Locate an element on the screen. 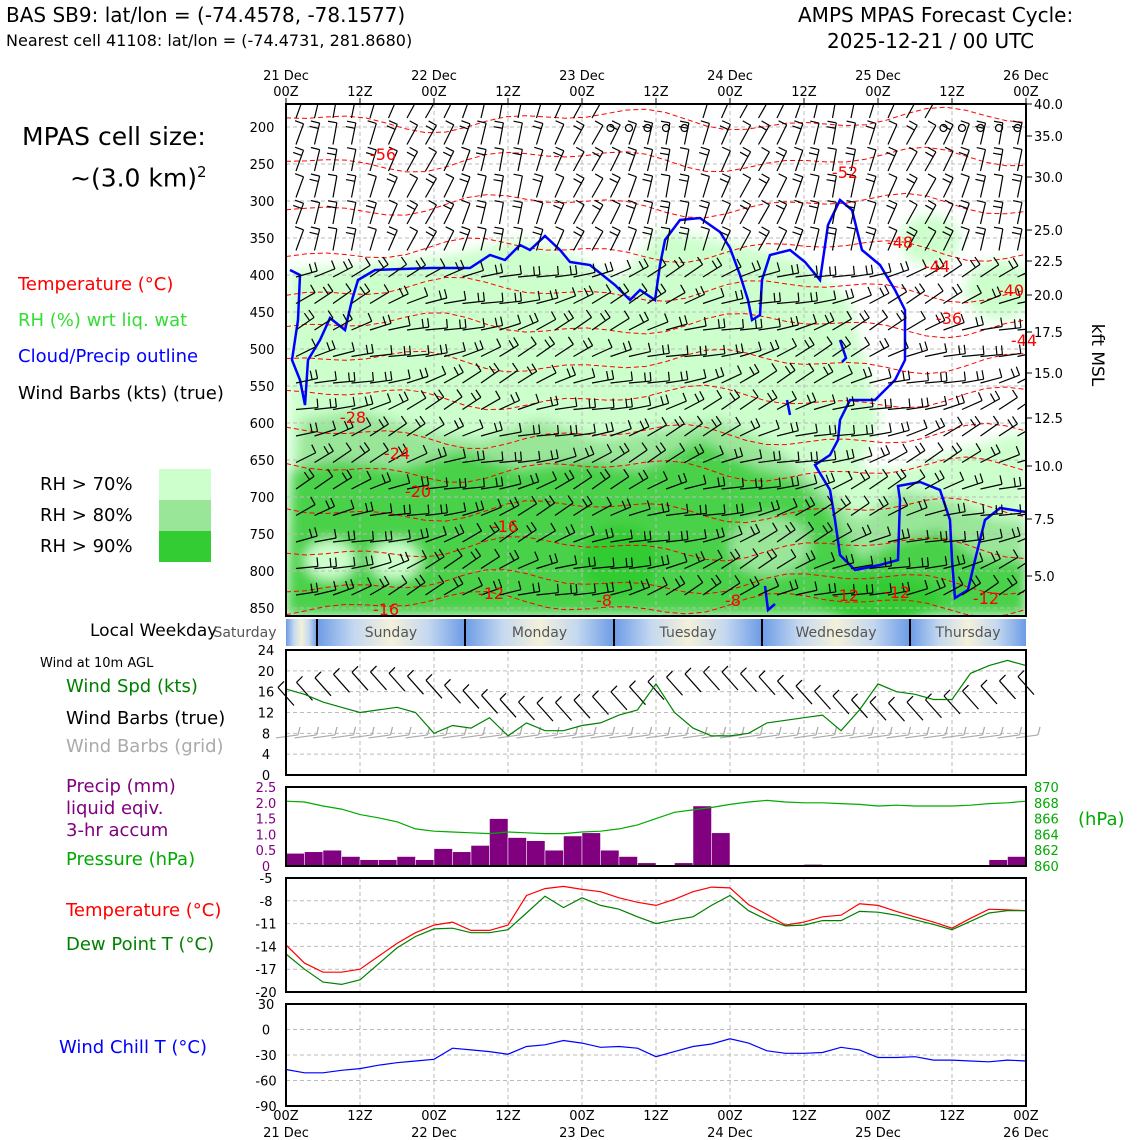 This screenshot has width=1140, height=1140. panel-frame is located at coordinates (656, 935).